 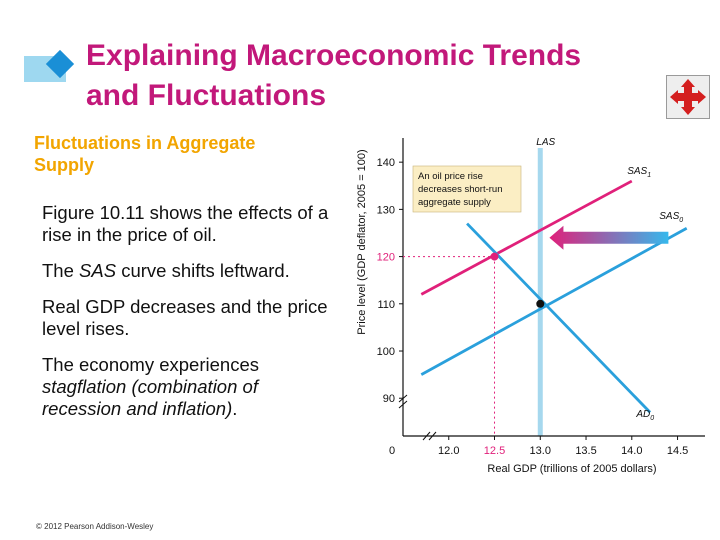 I want to click on y-tick-label: 140, so click(x=386, y=163).